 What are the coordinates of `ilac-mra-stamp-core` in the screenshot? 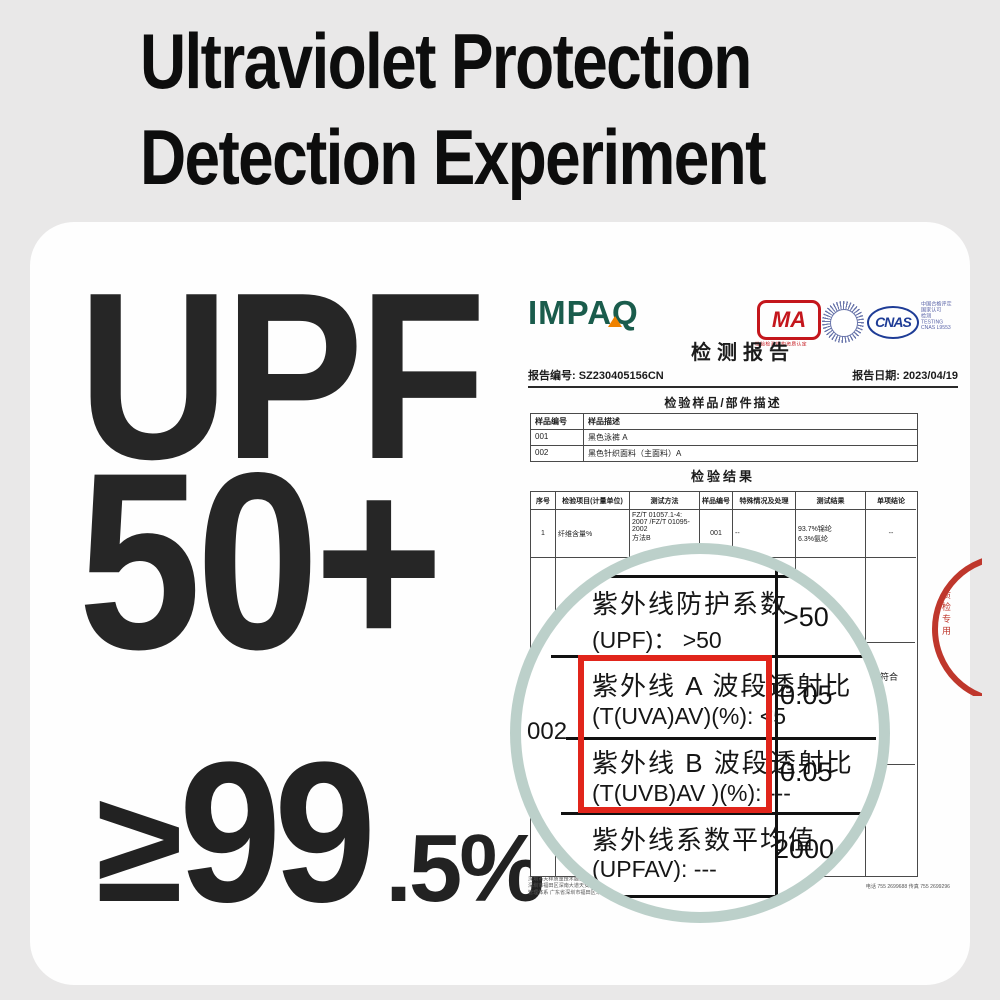 It's located at (844, 323).